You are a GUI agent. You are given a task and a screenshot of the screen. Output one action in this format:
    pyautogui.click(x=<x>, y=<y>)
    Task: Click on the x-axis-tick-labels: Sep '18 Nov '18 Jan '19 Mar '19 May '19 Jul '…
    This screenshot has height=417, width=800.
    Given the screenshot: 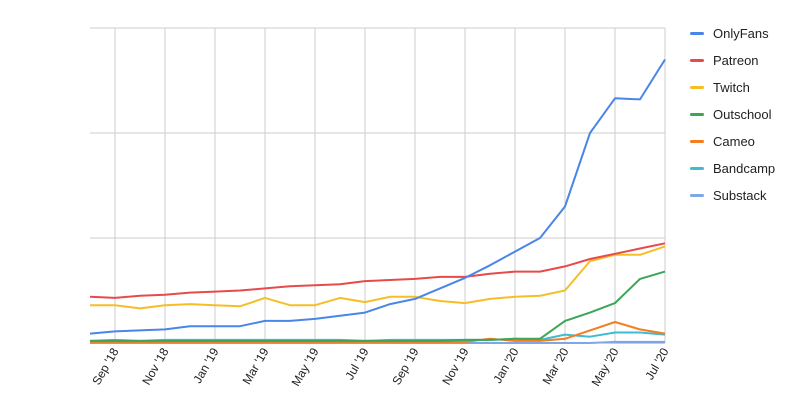 What is the action you would take?
    pyautogui.click(x=380, y=366)
    